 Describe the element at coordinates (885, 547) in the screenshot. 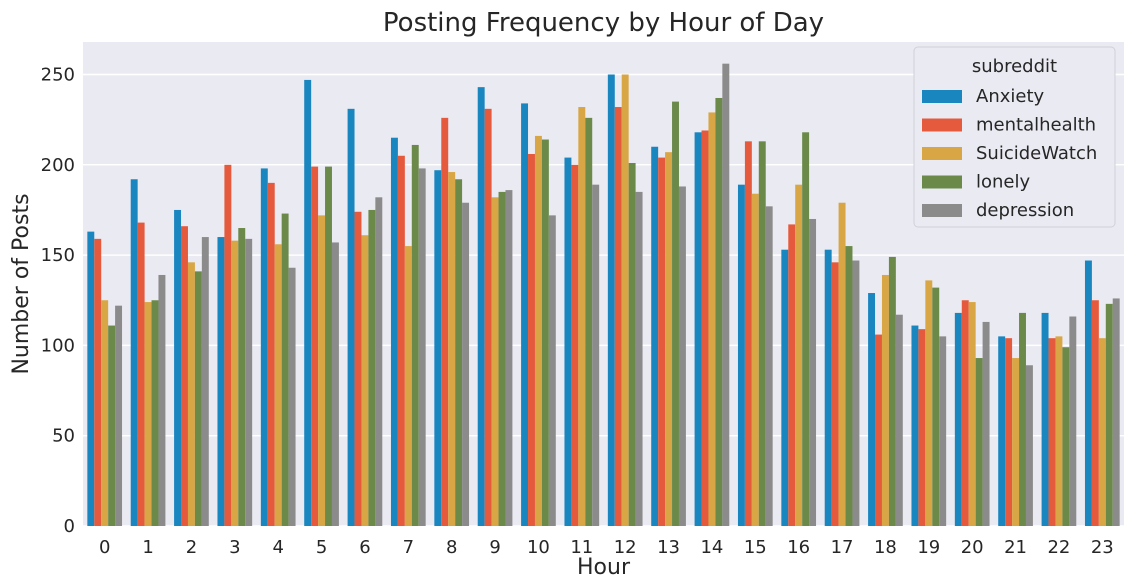

I see `x-tick-label: 18` at that location.